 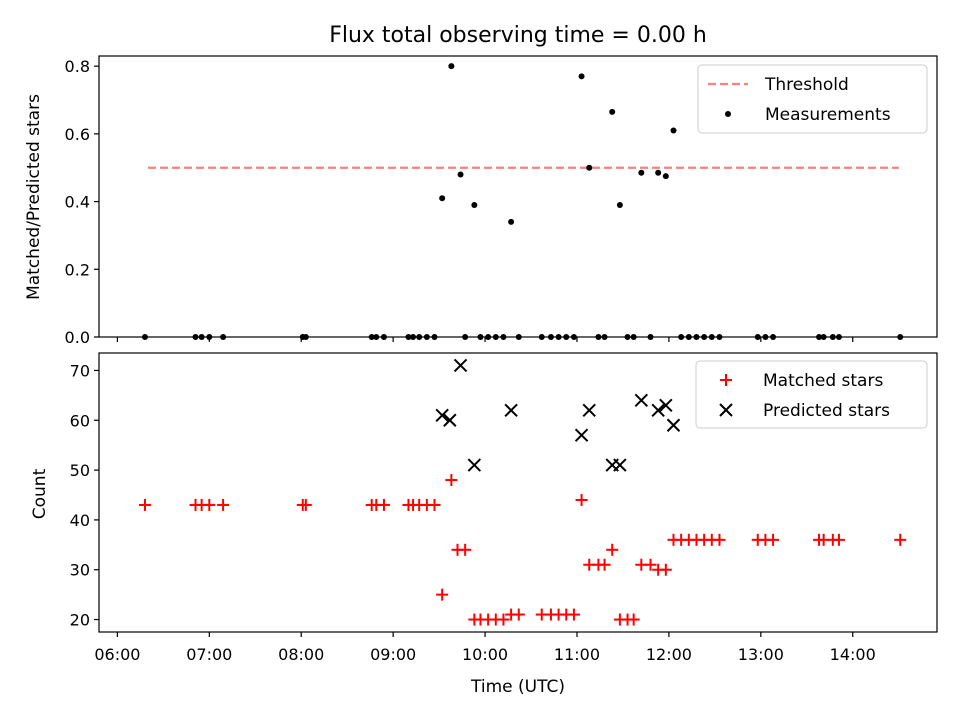 What do you see at coordinates (80, 420) in the screenshot?
I see `bottom-ytick-label-4: 60` at bounding box center [80, 420].